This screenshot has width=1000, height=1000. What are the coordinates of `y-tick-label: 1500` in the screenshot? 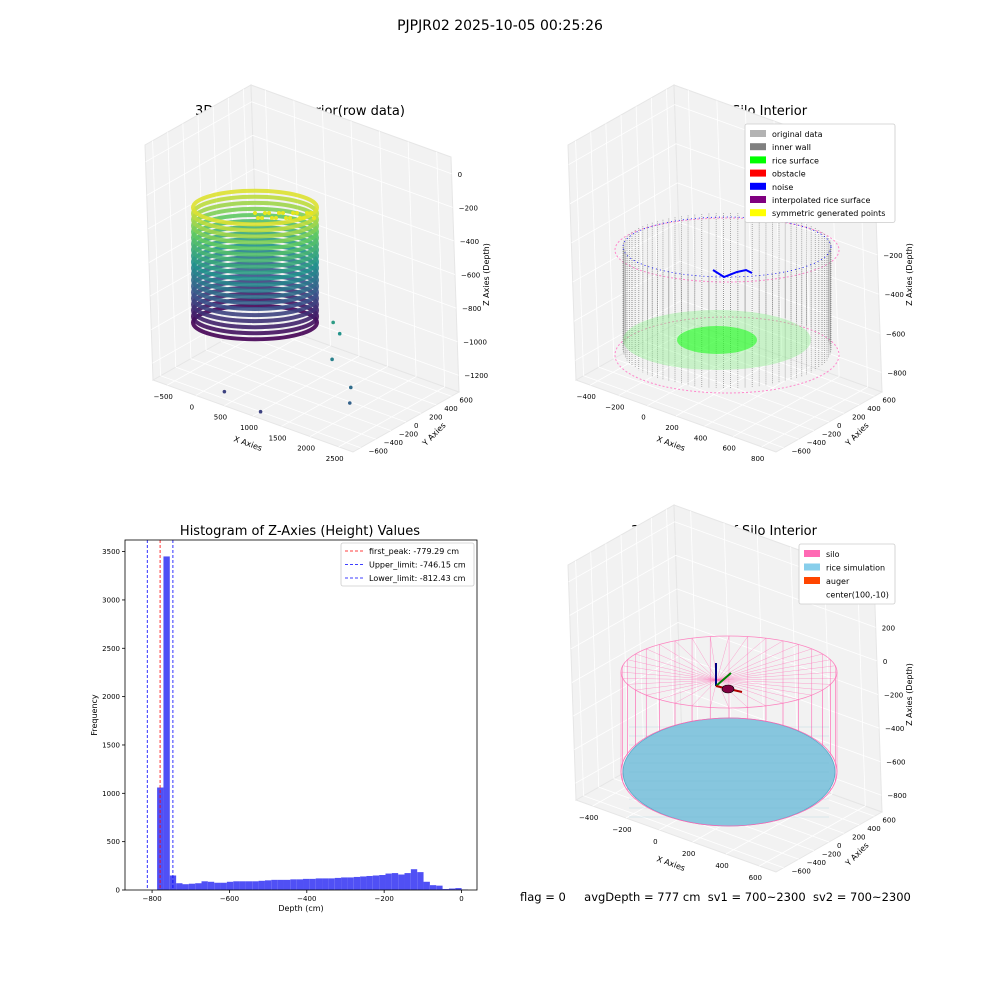 It's located at (111, 745).